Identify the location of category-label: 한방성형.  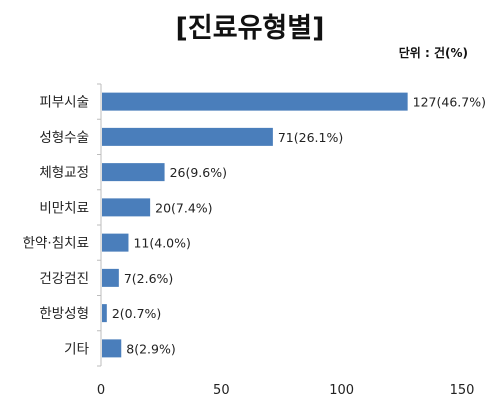
(64, 314).